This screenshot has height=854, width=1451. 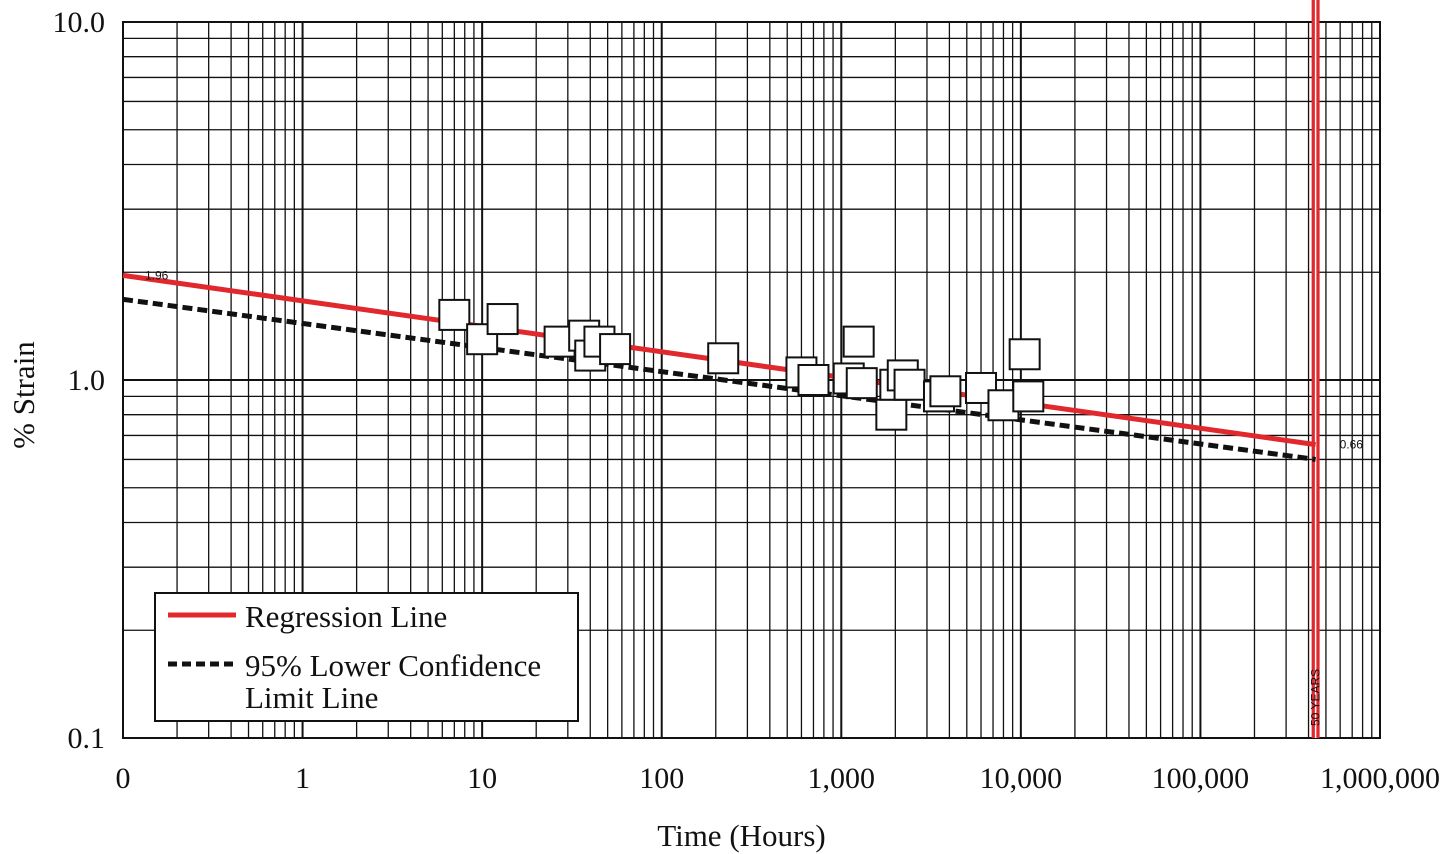 I want to click on y-tick-label: 1.0, so click(x=87, y=380).